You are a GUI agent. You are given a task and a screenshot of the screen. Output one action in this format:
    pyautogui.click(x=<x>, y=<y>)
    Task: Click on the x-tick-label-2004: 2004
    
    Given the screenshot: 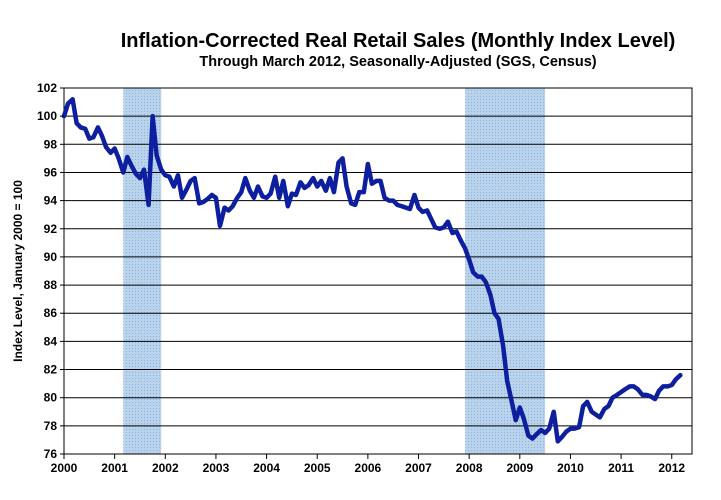 What is the action you would take?
    pyautogui.click(x=266, y=468)
    